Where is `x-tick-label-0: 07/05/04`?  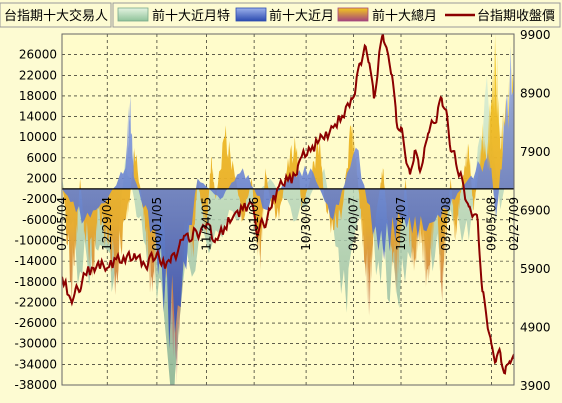 x-tick-label-0: 07/05/04 is located at coordinates (62, 224).